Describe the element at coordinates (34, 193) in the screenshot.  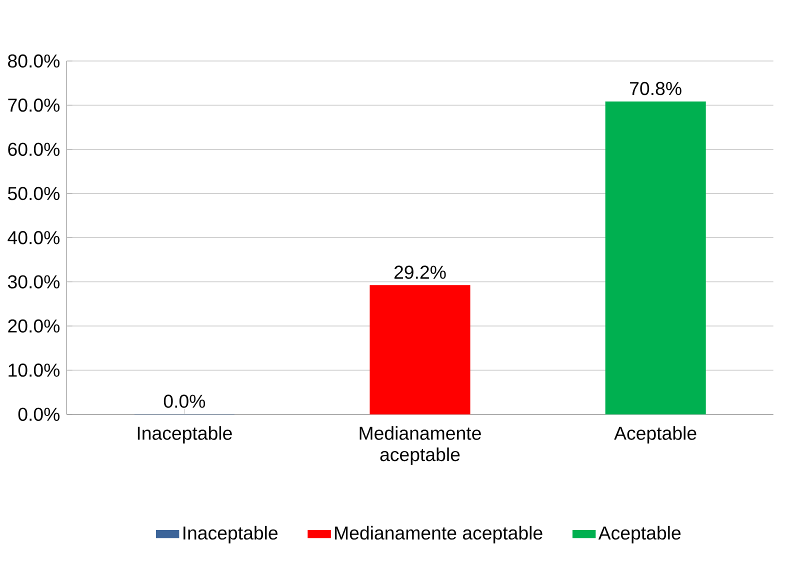
I see `y-tick-label: 50.0%` at that location.